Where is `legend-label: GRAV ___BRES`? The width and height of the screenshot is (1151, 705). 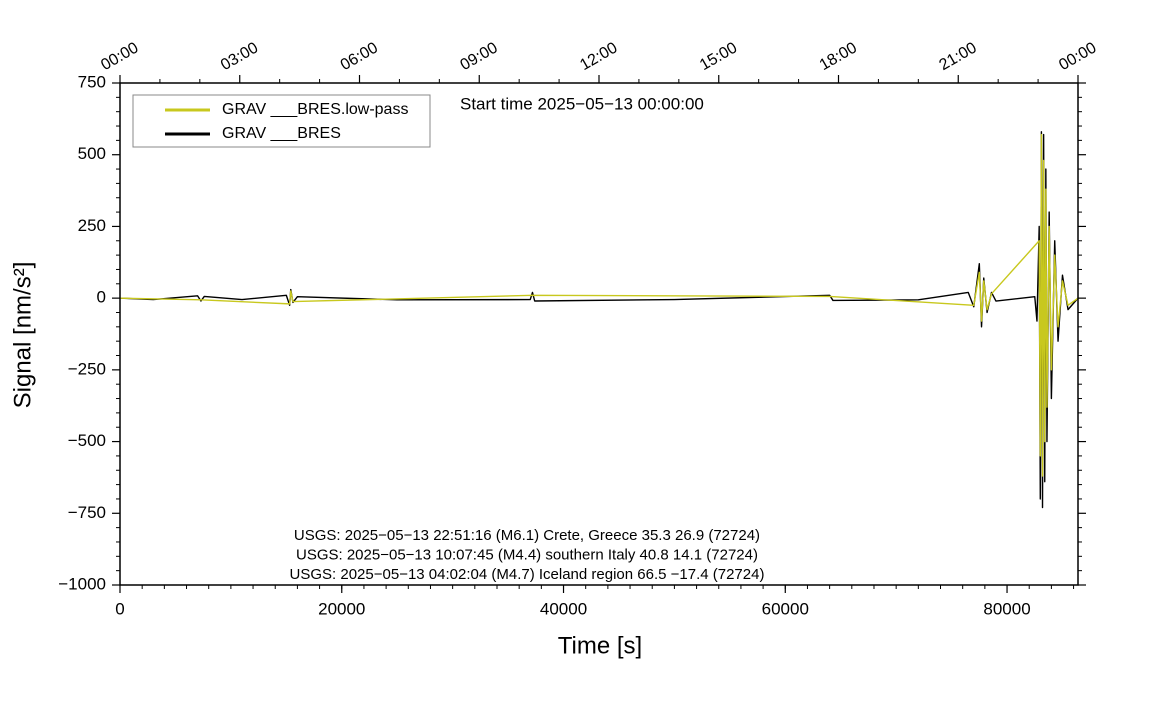
legend-label: GRAV ___BRES is located at coordinates (281, 133).